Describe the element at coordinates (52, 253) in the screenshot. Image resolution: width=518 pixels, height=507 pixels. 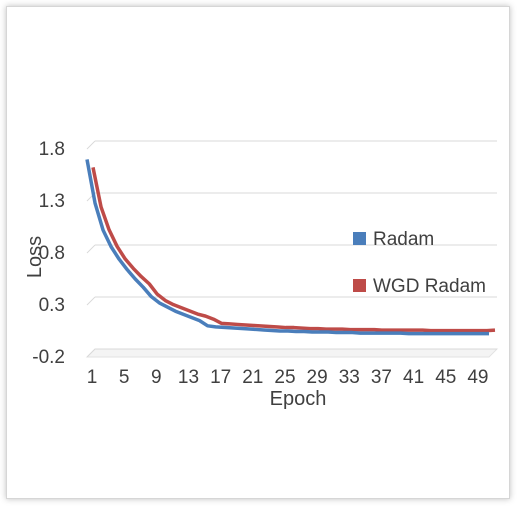
I see `y-tick-label: 0.8` at that location.